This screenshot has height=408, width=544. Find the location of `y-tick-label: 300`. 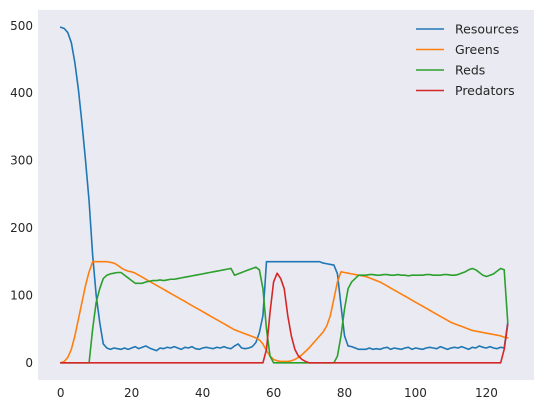

y-tick-label: 300 is located at coordinates (21, 161).